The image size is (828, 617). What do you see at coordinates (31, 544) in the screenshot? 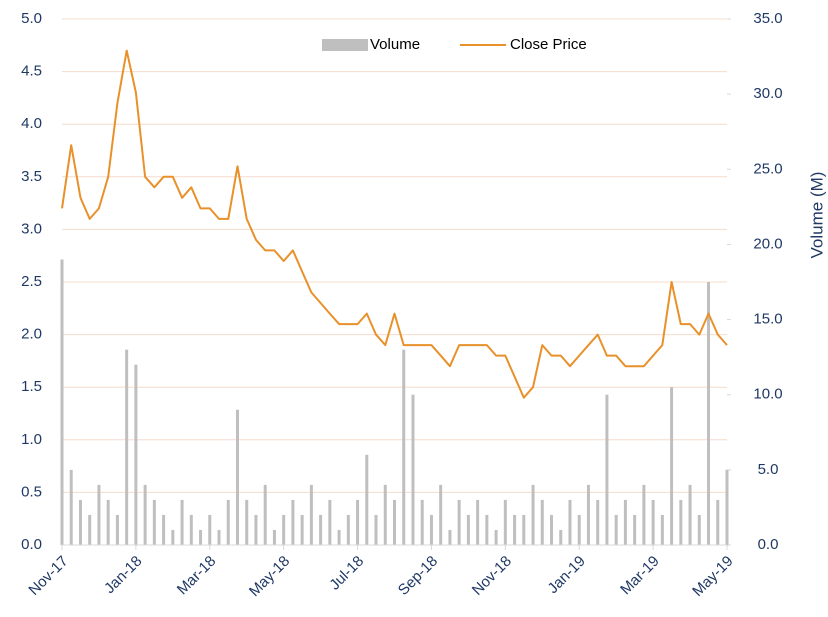
I see `y-tick-label: 0.0` at bounding box center [31, 544].